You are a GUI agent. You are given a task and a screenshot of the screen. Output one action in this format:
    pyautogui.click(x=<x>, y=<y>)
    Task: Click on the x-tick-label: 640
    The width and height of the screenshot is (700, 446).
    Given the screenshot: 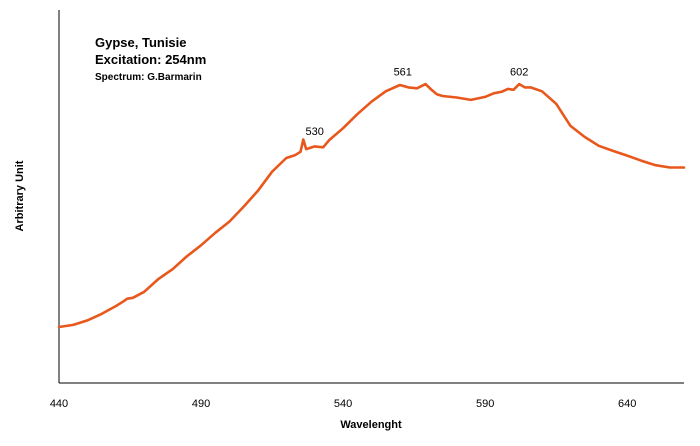 What is the action you would take?
    pyautogui.click(x=627, y=404)
    